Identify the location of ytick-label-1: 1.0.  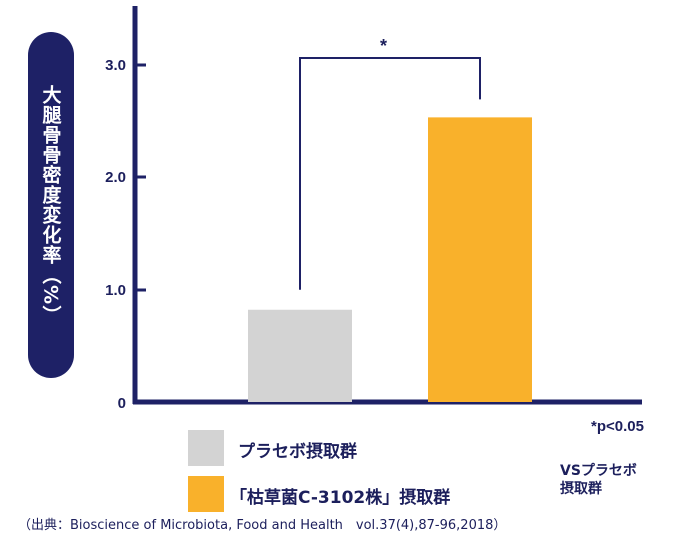
(115, 290).